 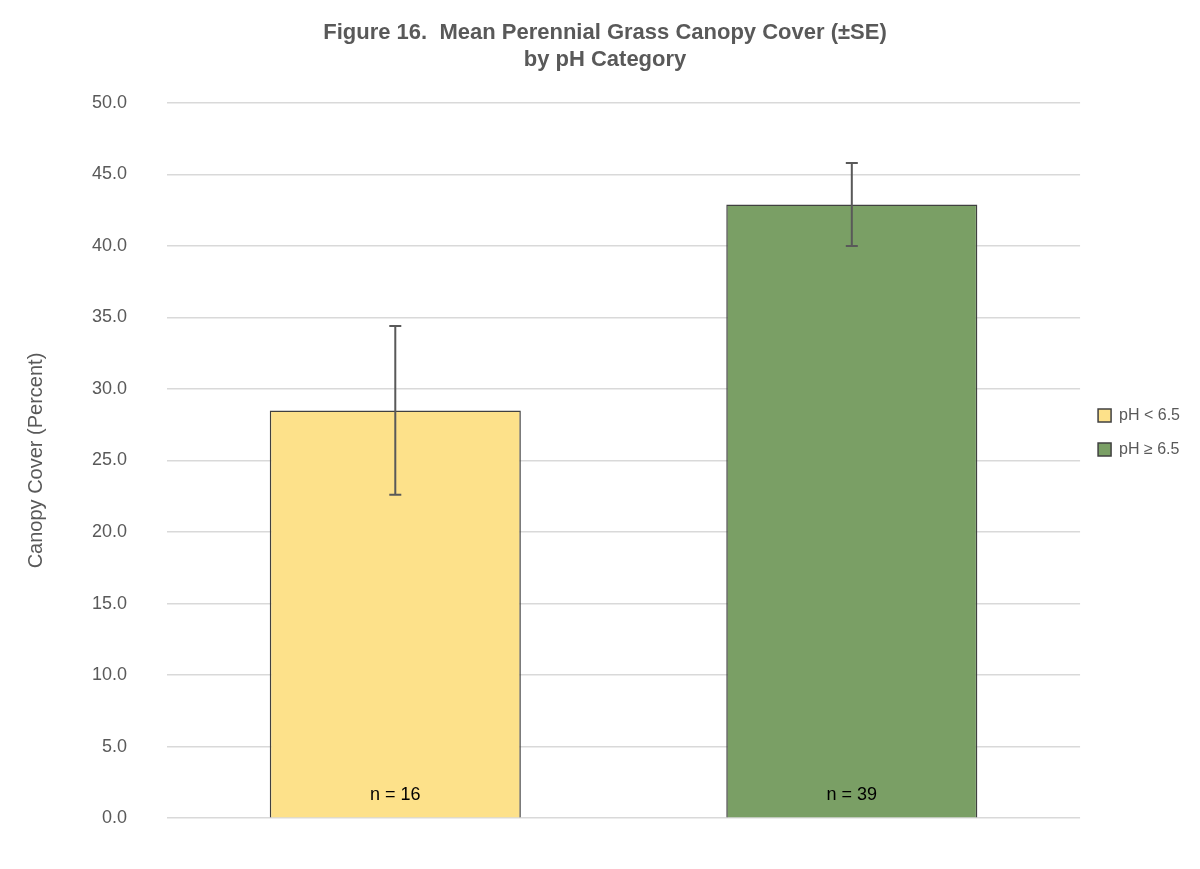 I want to click on y-tick-label: 40.0, so click(x=109, y=244).